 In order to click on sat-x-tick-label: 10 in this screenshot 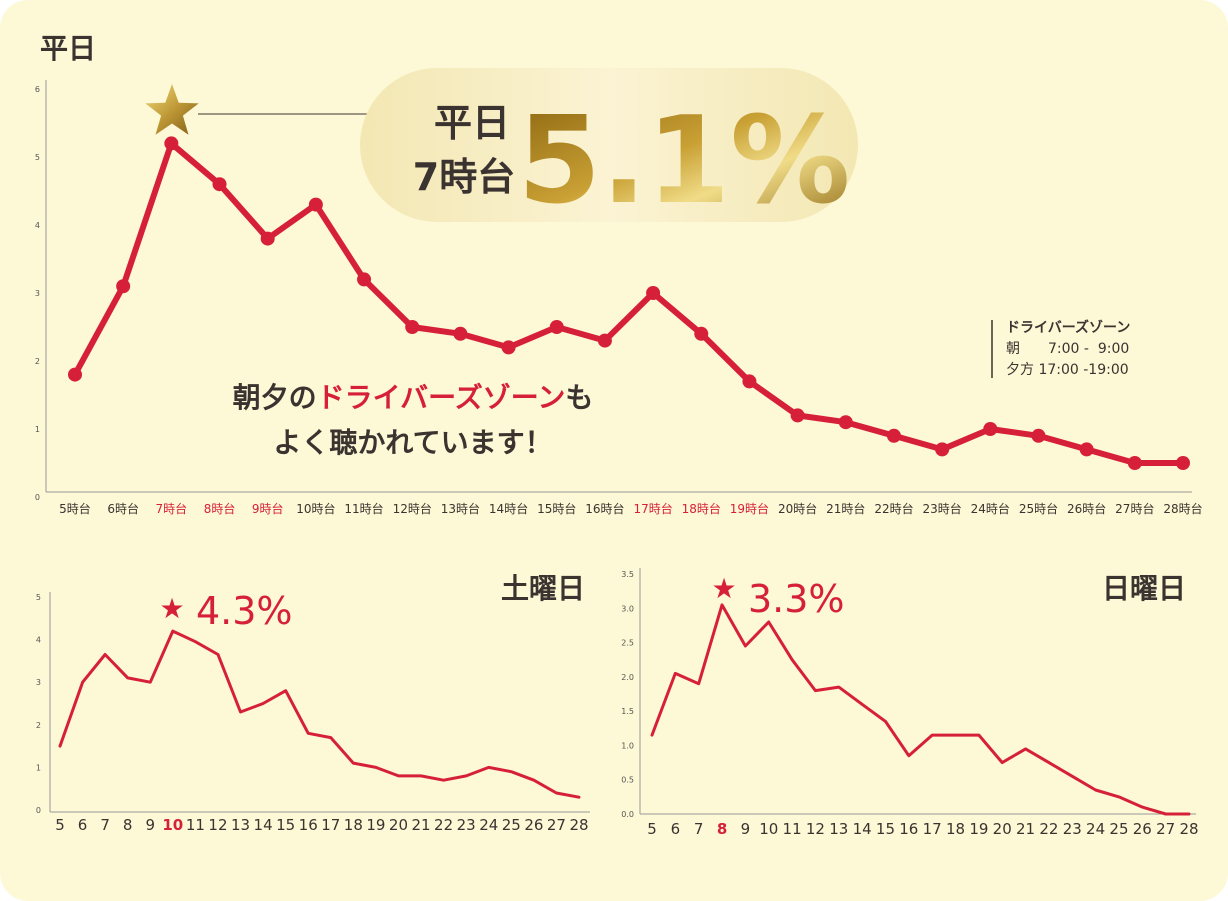, I will do `click(172, 825)`.